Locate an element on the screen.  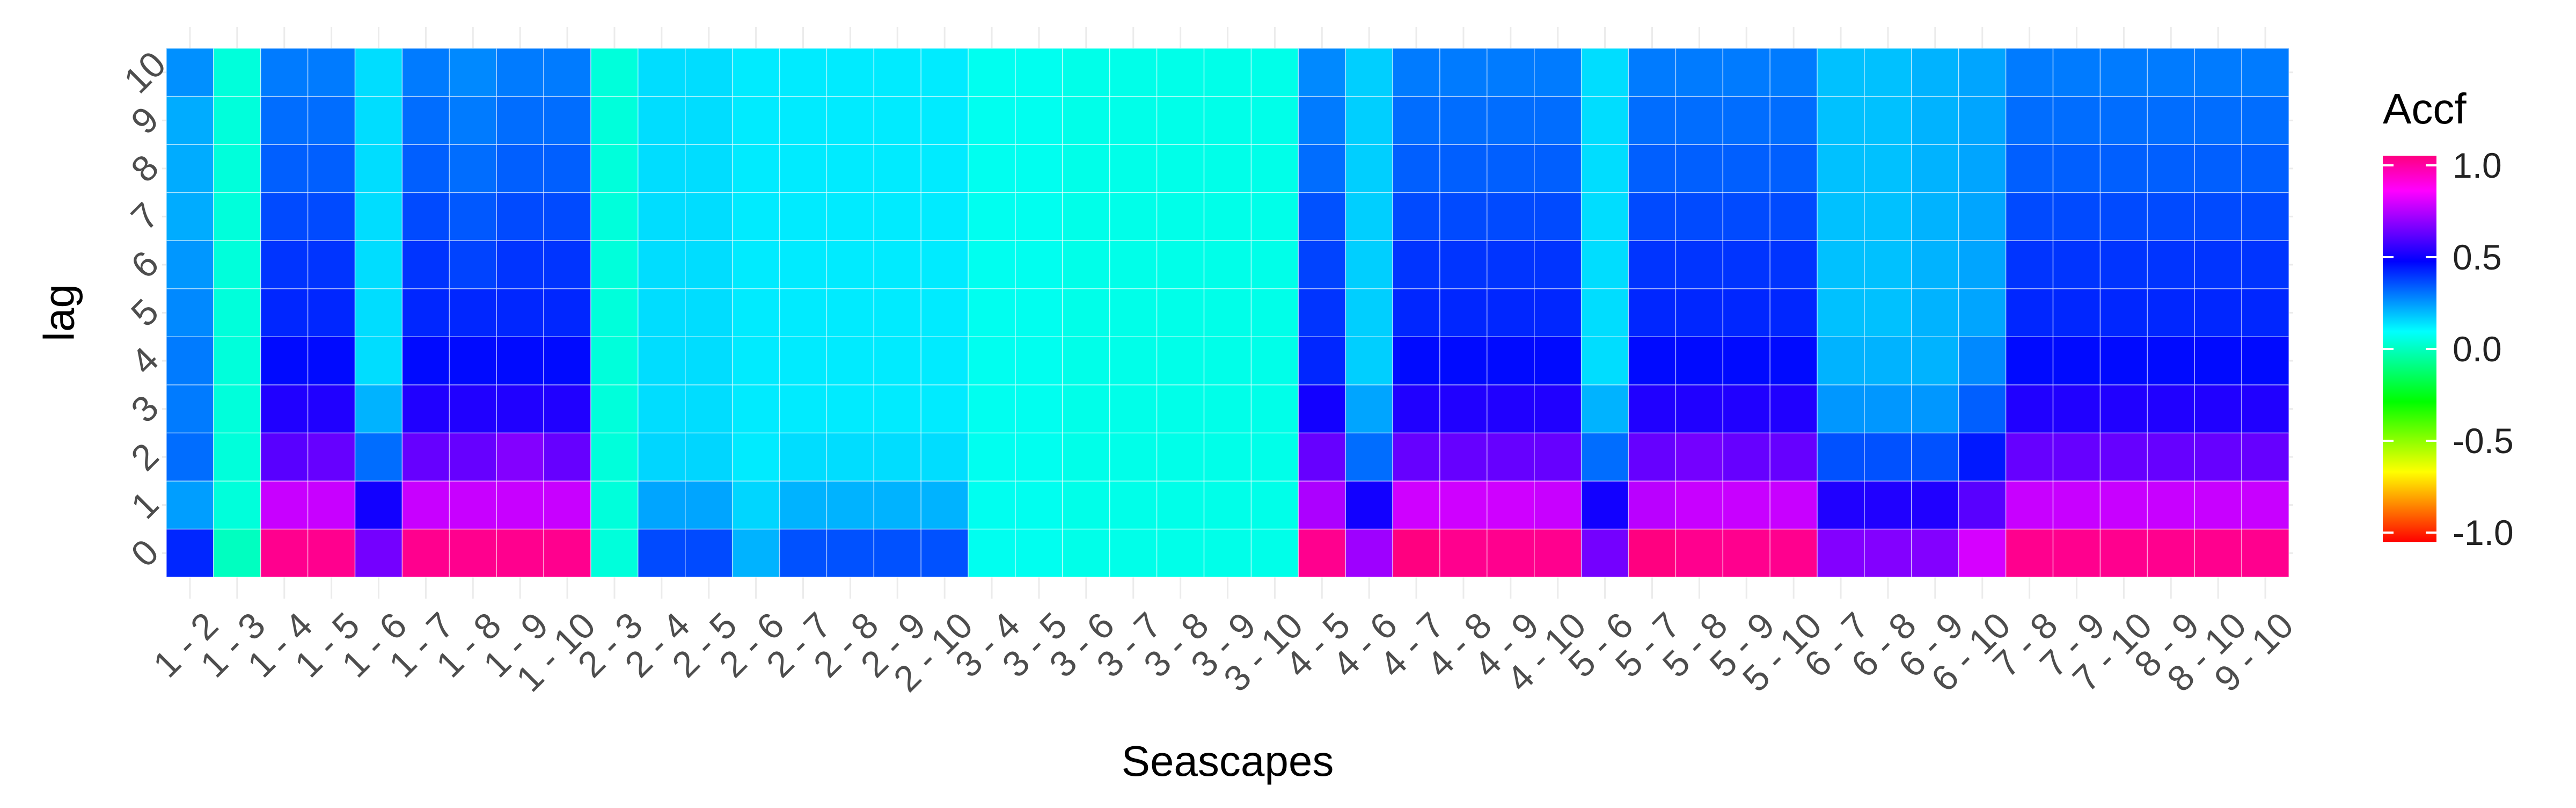
legend-tick-label: 0.5 is located at coordinates (2477, 257).